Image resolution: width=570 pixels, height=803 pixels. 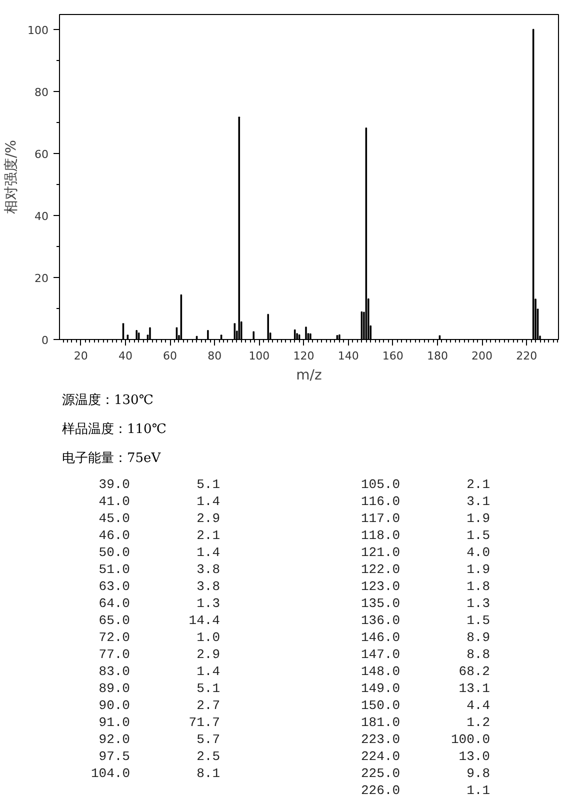 I want to click on x-tick-label: 100, so click(x=259, y=356).